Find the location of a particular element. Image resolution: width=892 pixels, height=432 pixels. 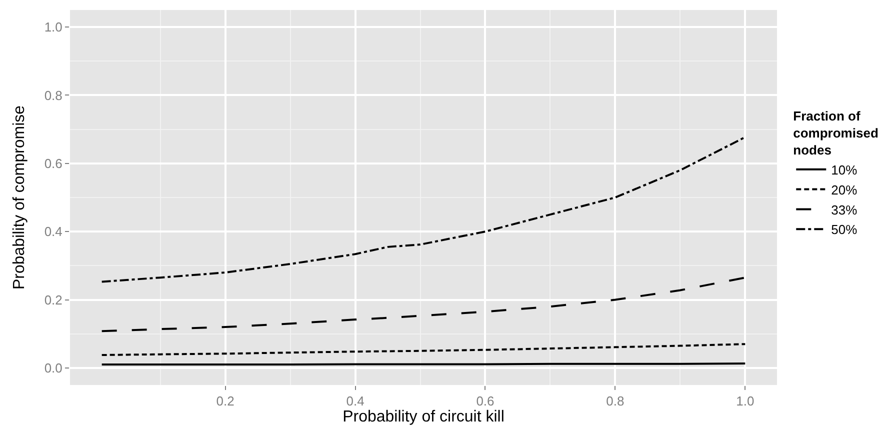

x-tick-label: 1.0 is located at coordinates (745, 401).